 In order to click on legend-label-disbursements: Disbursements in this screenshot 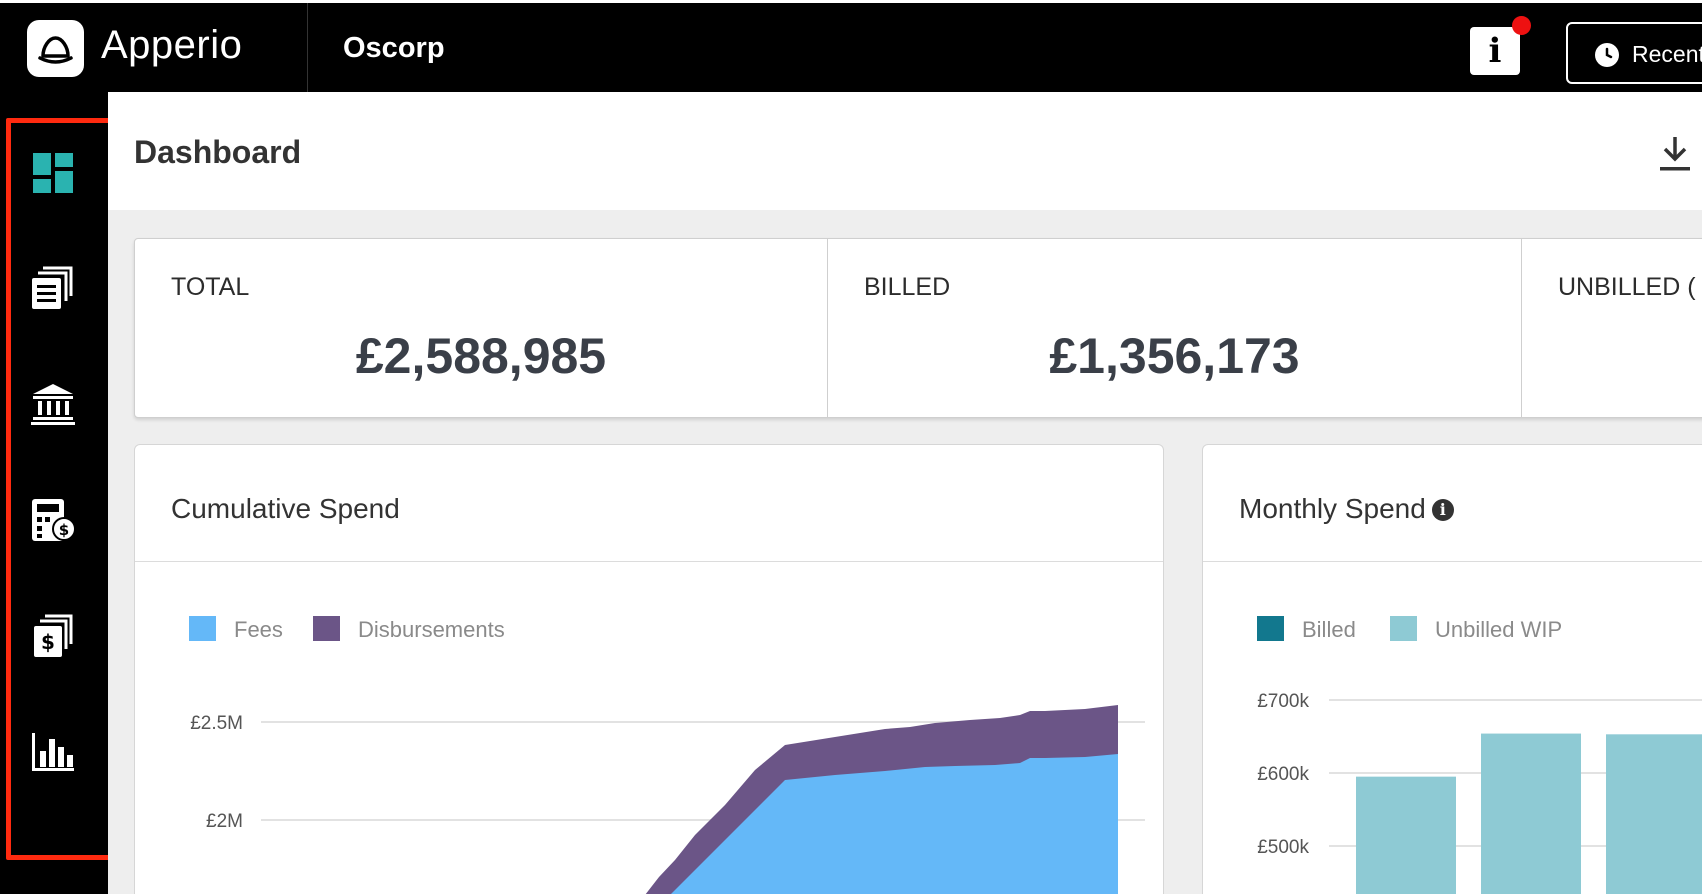, I will do `click(431, 629)`.